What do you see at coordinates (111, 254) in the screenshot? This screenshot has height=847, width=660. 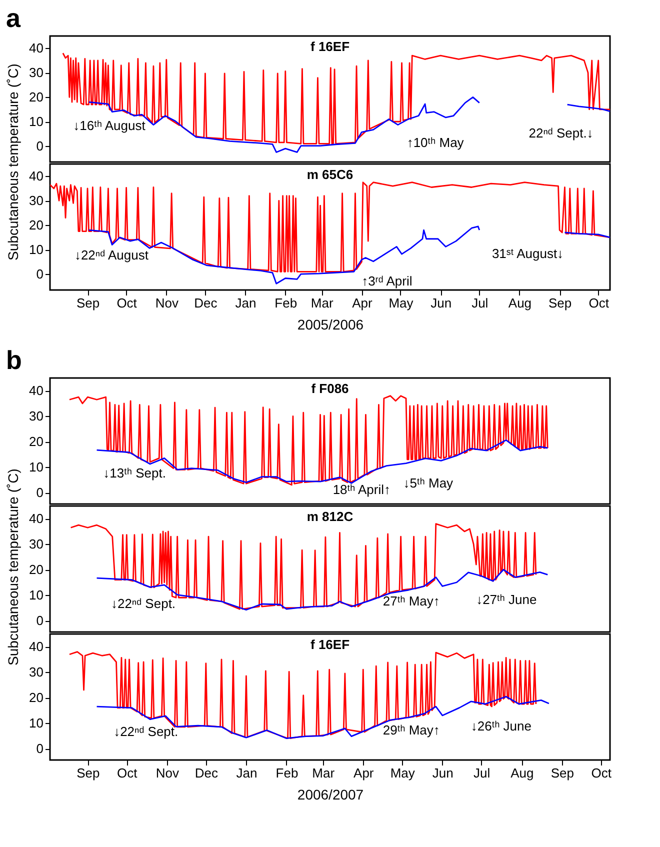 I see `annotation: ↓22ⁿᵈ August` at bounding box center [111, 254].